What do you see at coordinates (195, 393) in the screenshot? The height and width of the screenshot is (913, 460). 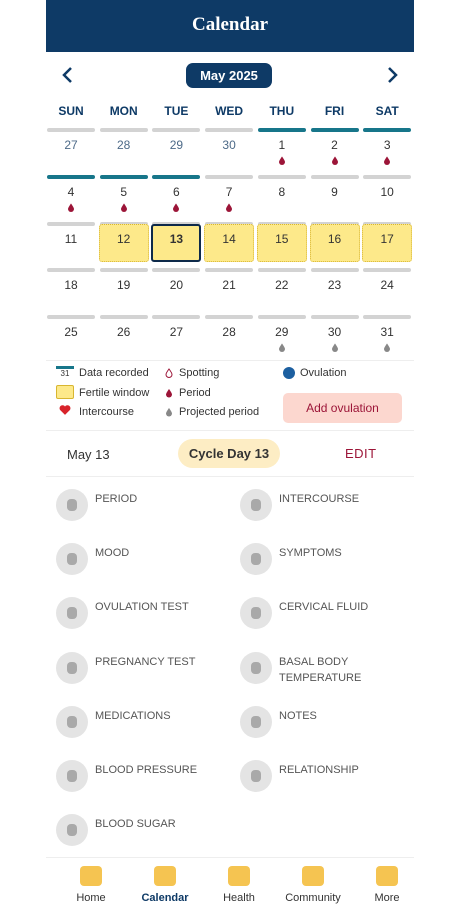 I see `legend-period: Period` at bounding box center [195, 393].